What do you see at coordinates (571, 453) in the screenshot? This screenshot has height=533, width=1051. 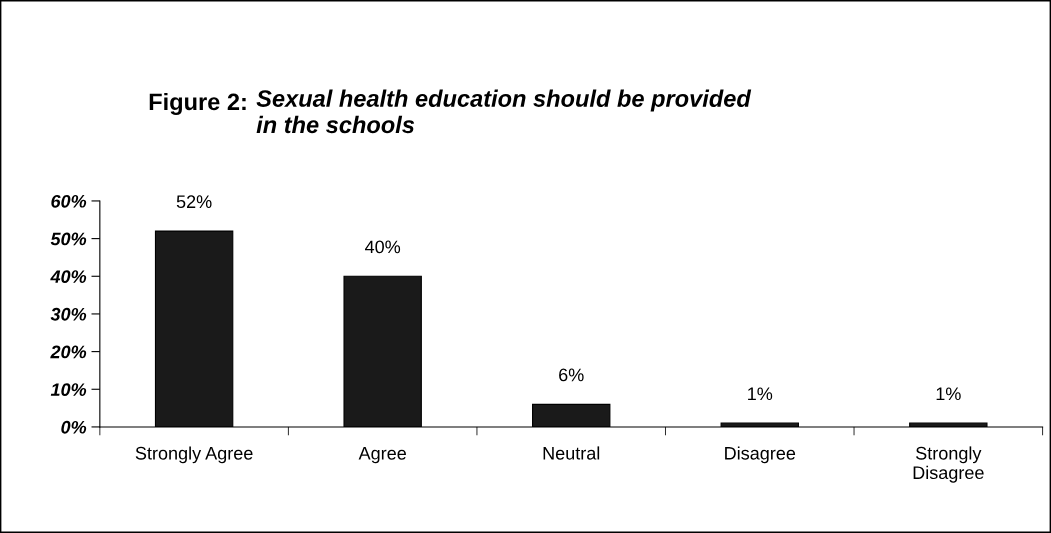 I see `x-tick-label: Neutral` at bounding box center [571, 453].